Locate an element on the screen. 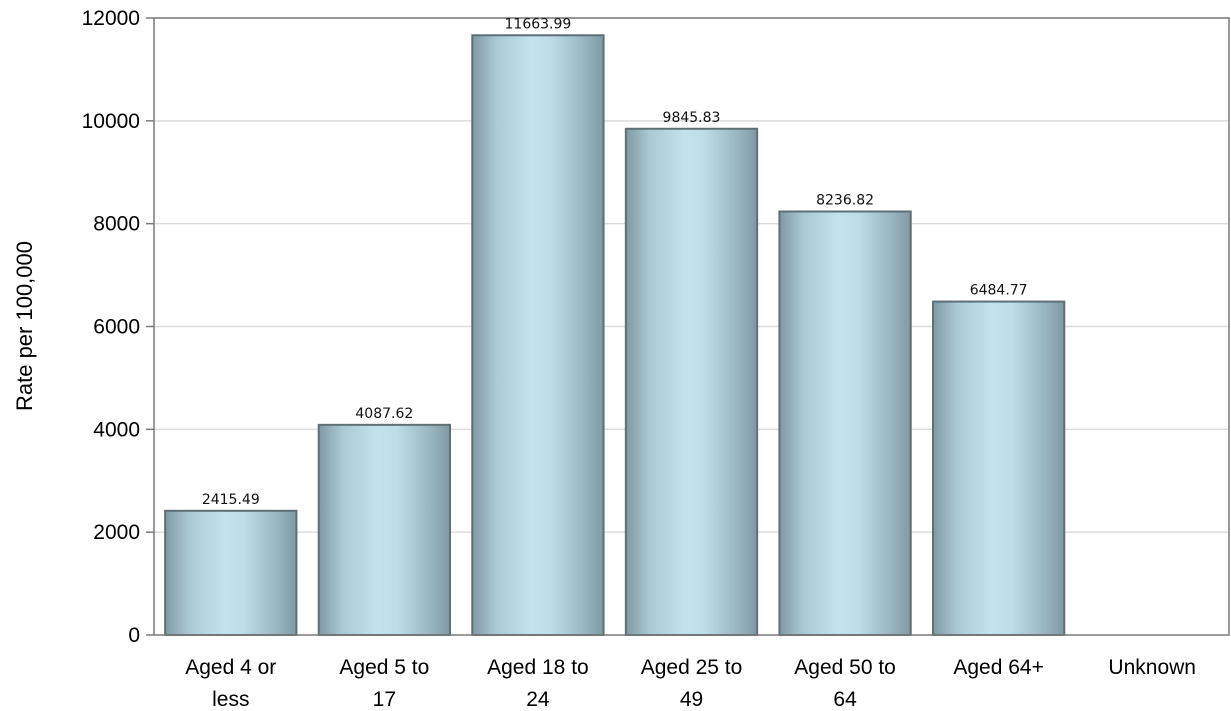 The width and height of the screenshot is (1231, 711). x-category-label: 17 is located at coordinates (384, 699).